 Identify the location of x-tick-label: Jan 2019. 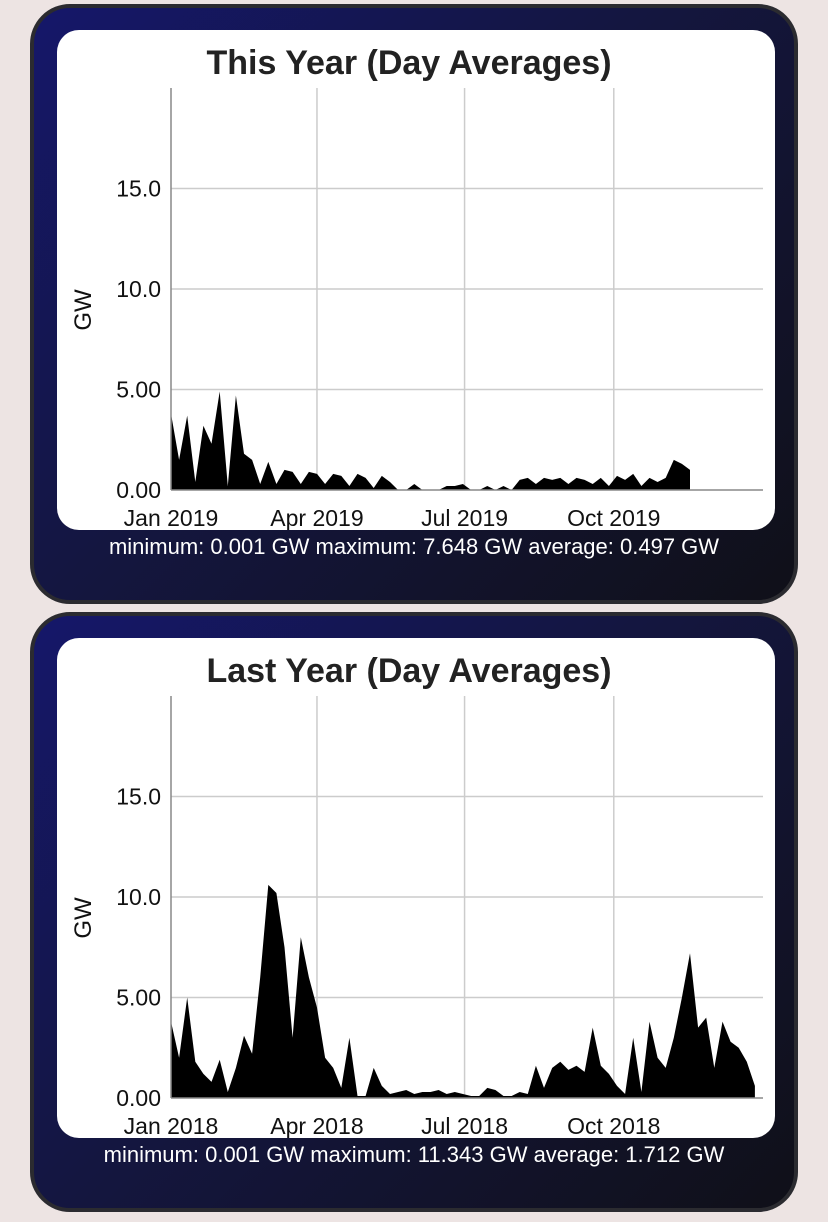
(171, 517).